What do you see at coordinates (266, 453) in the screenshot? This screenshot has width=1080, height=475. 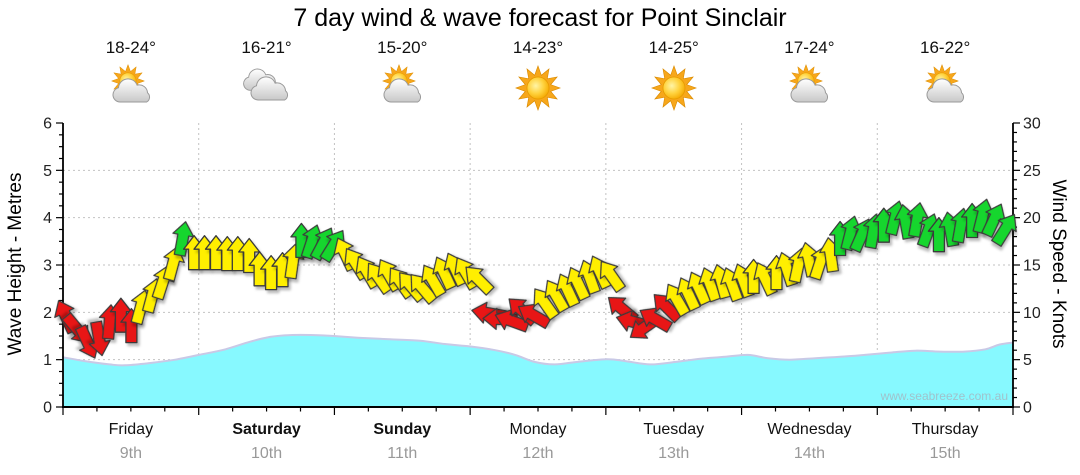 I see `date-label: 10th` at bounding box center [266, 453].